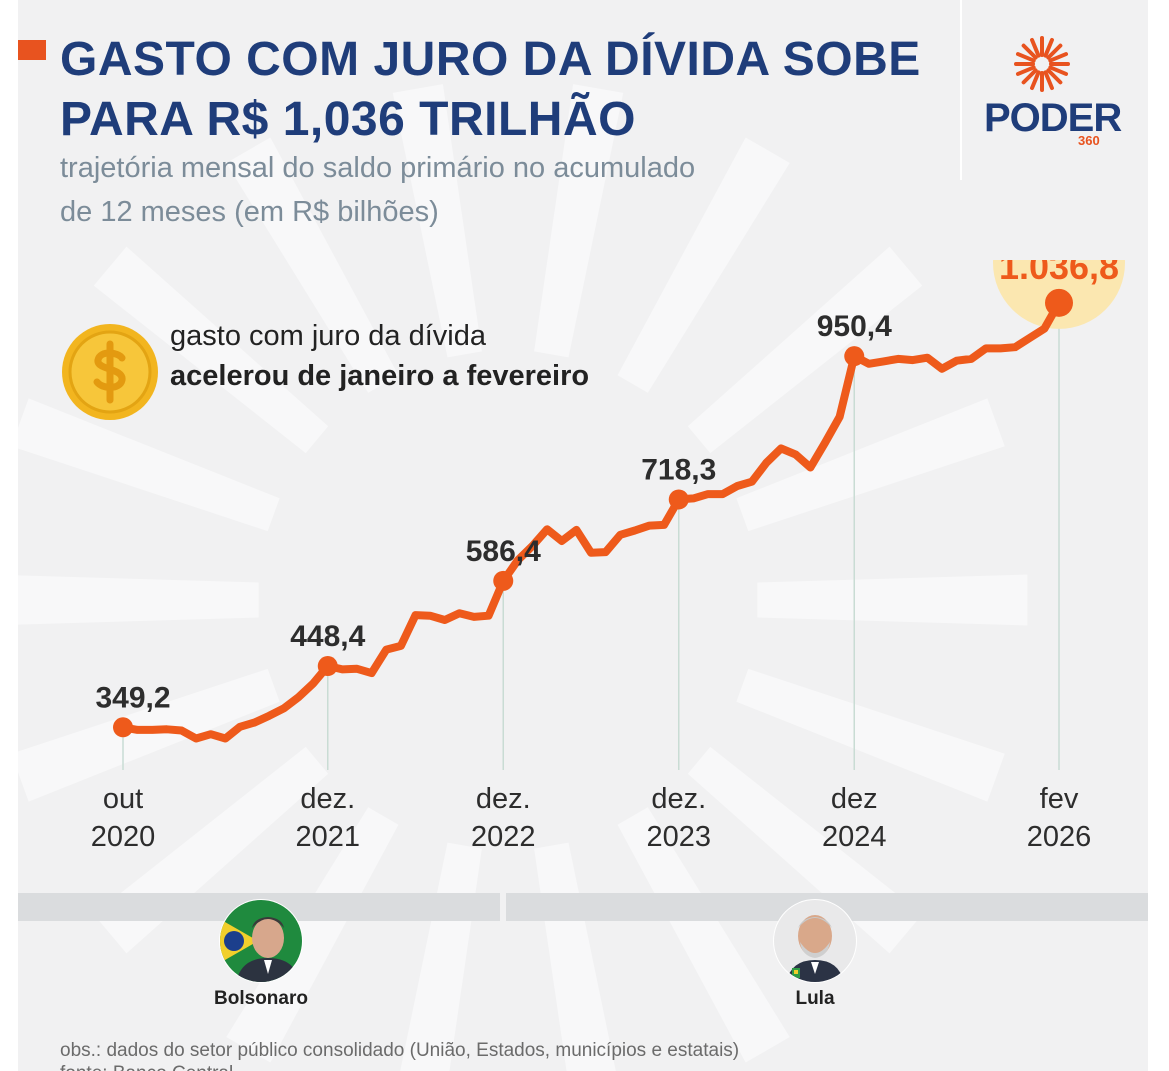 This screenshot has height=1071, width=1169. I want to click on person-bolsonaro: Bolsonaro, so click(261, 954).